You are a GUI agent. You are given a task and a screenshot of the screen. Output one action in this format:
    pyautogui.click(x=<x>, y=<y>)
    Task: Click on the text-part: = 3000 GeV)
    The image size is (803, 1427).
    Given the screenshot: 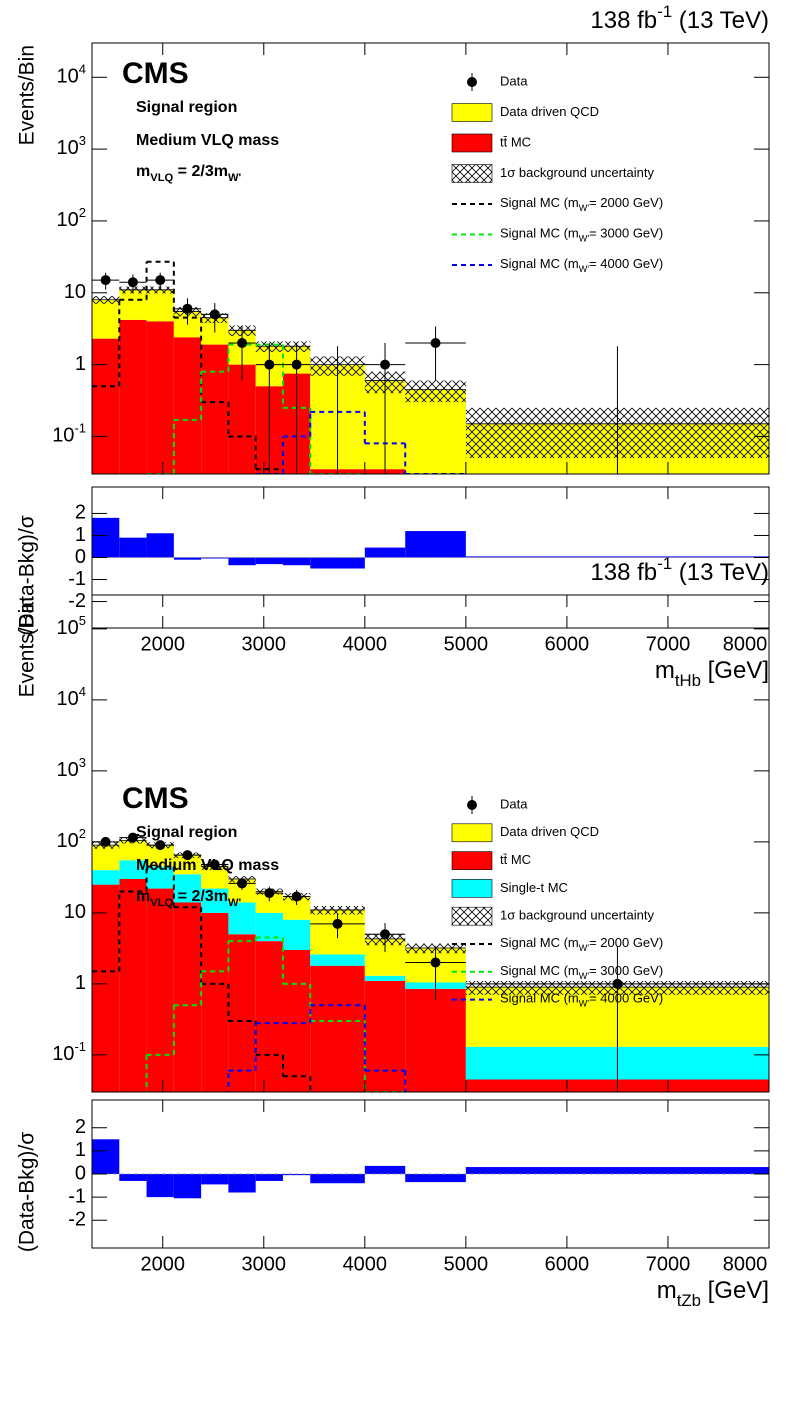 What is the action you would take?
    pyautogui.click(x=626, y=970)
    